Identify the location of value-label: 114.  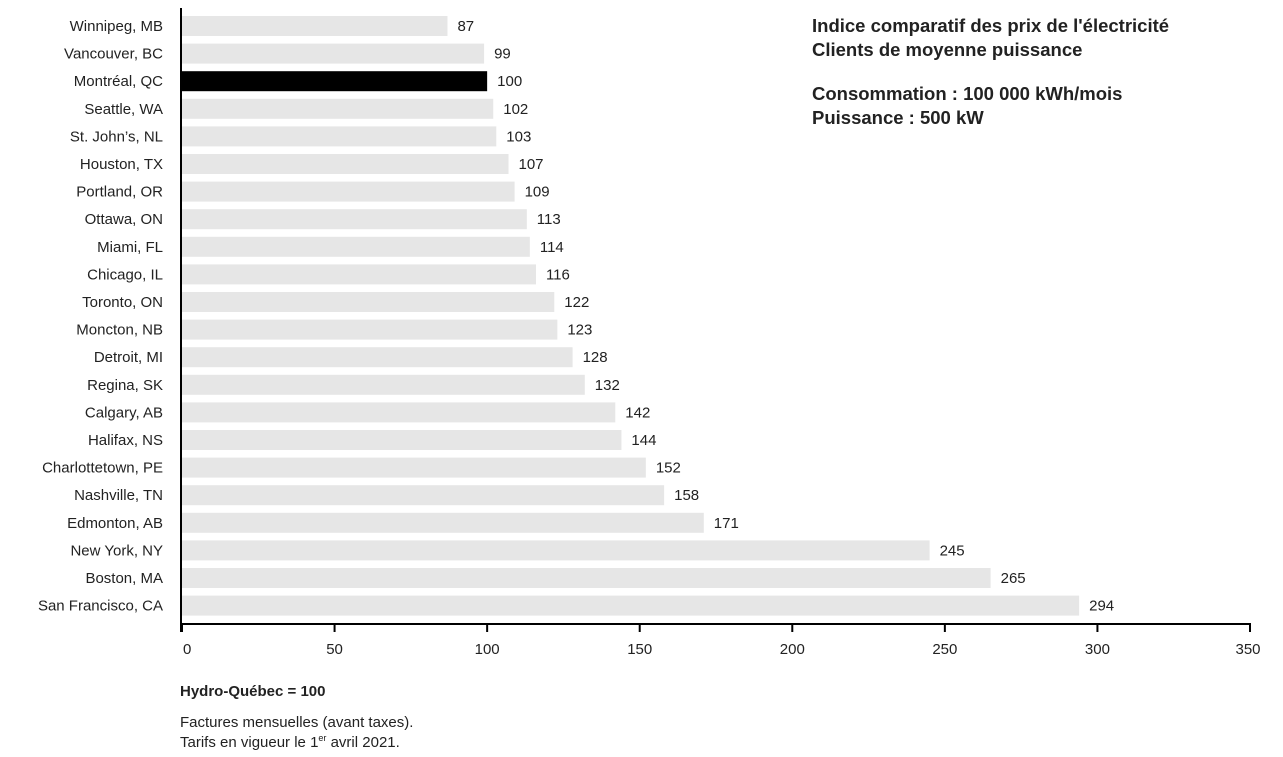
(552, 247).